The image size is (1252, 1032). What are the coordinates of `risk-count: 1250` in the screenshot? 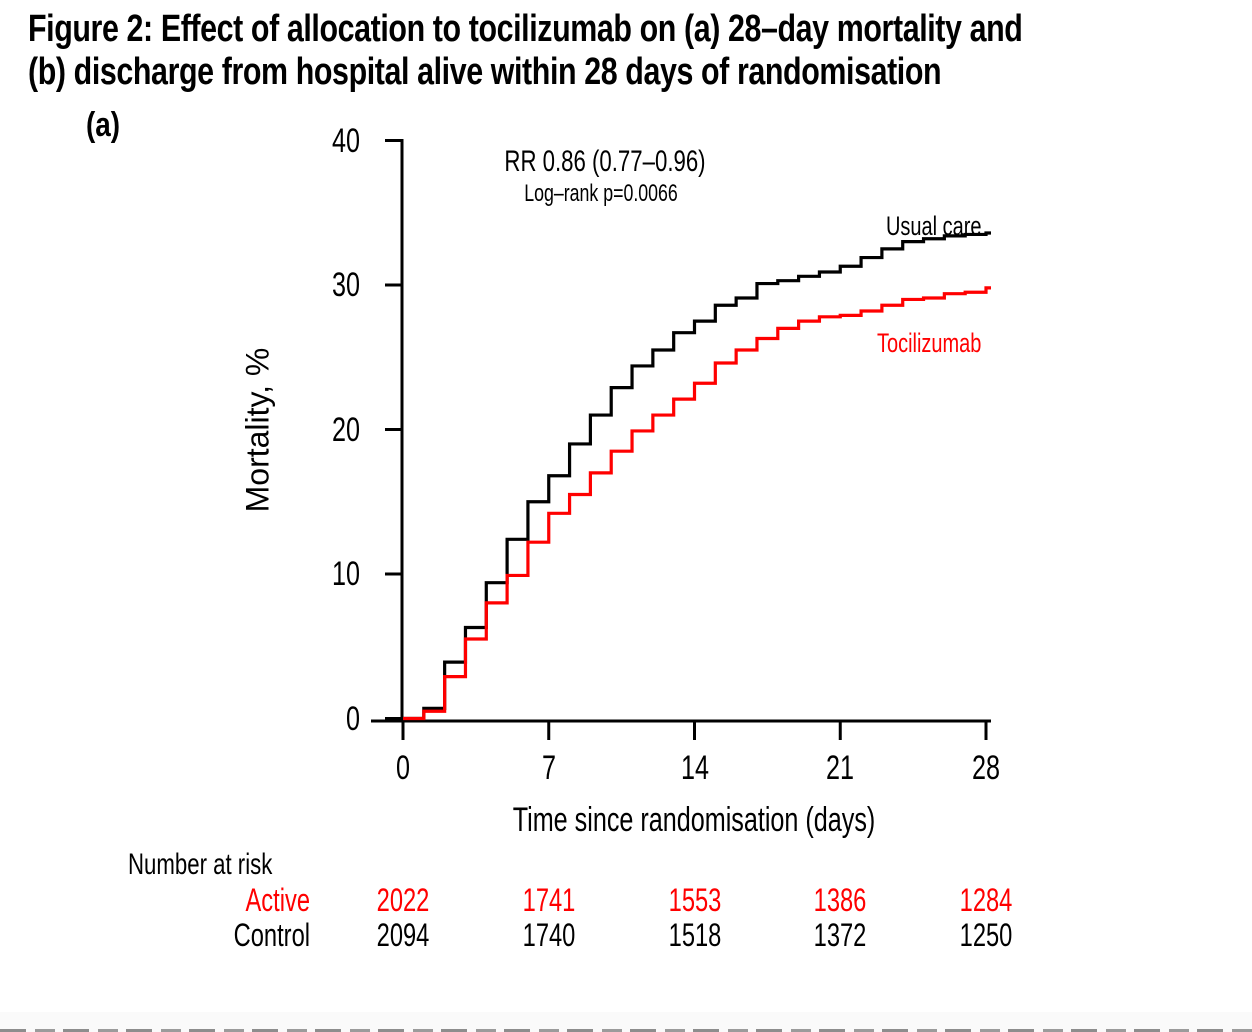 It's located at (986, 935).